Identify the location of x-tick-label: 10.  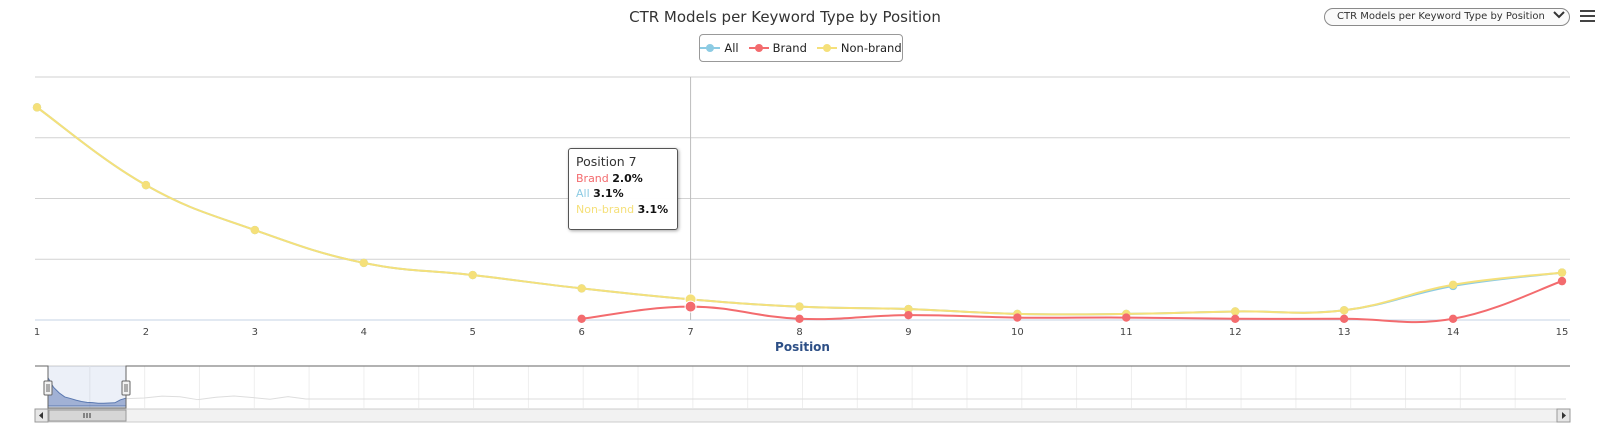
(1017, 332).